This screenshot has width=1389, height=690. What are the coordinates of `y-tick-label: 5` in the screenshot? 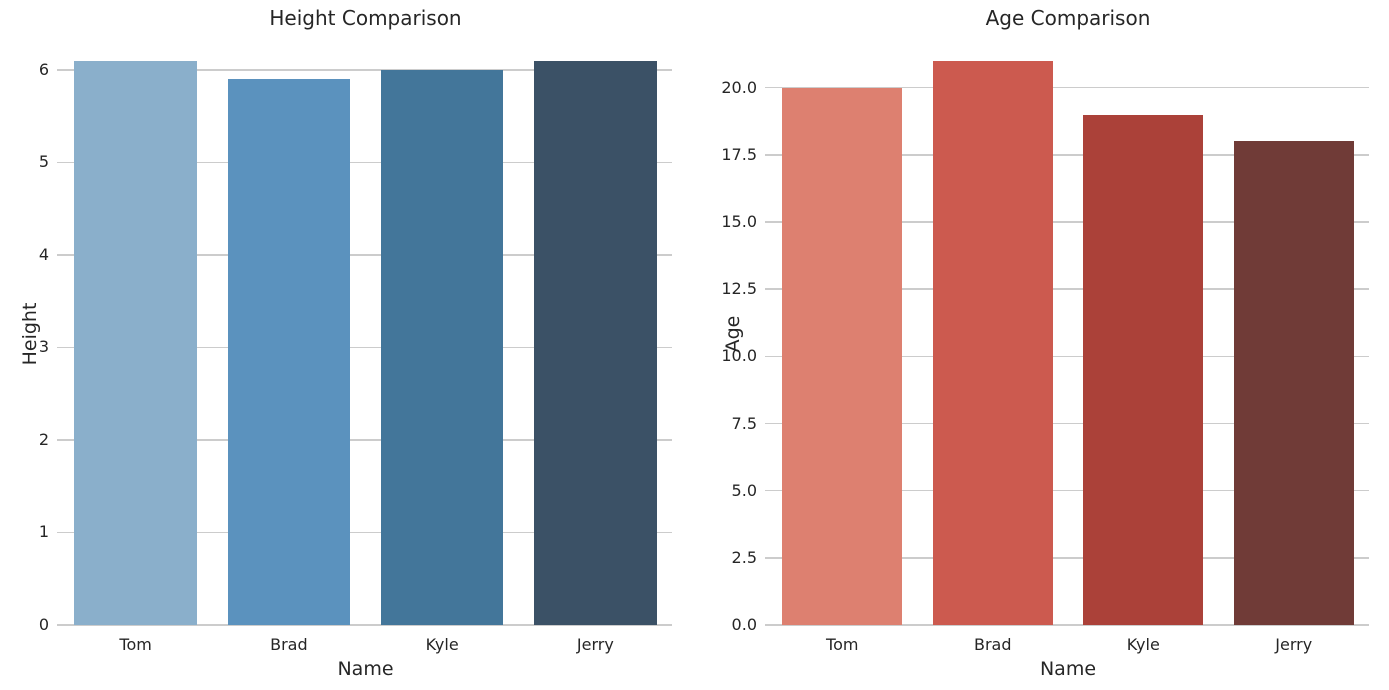 It's located at (43, 162).